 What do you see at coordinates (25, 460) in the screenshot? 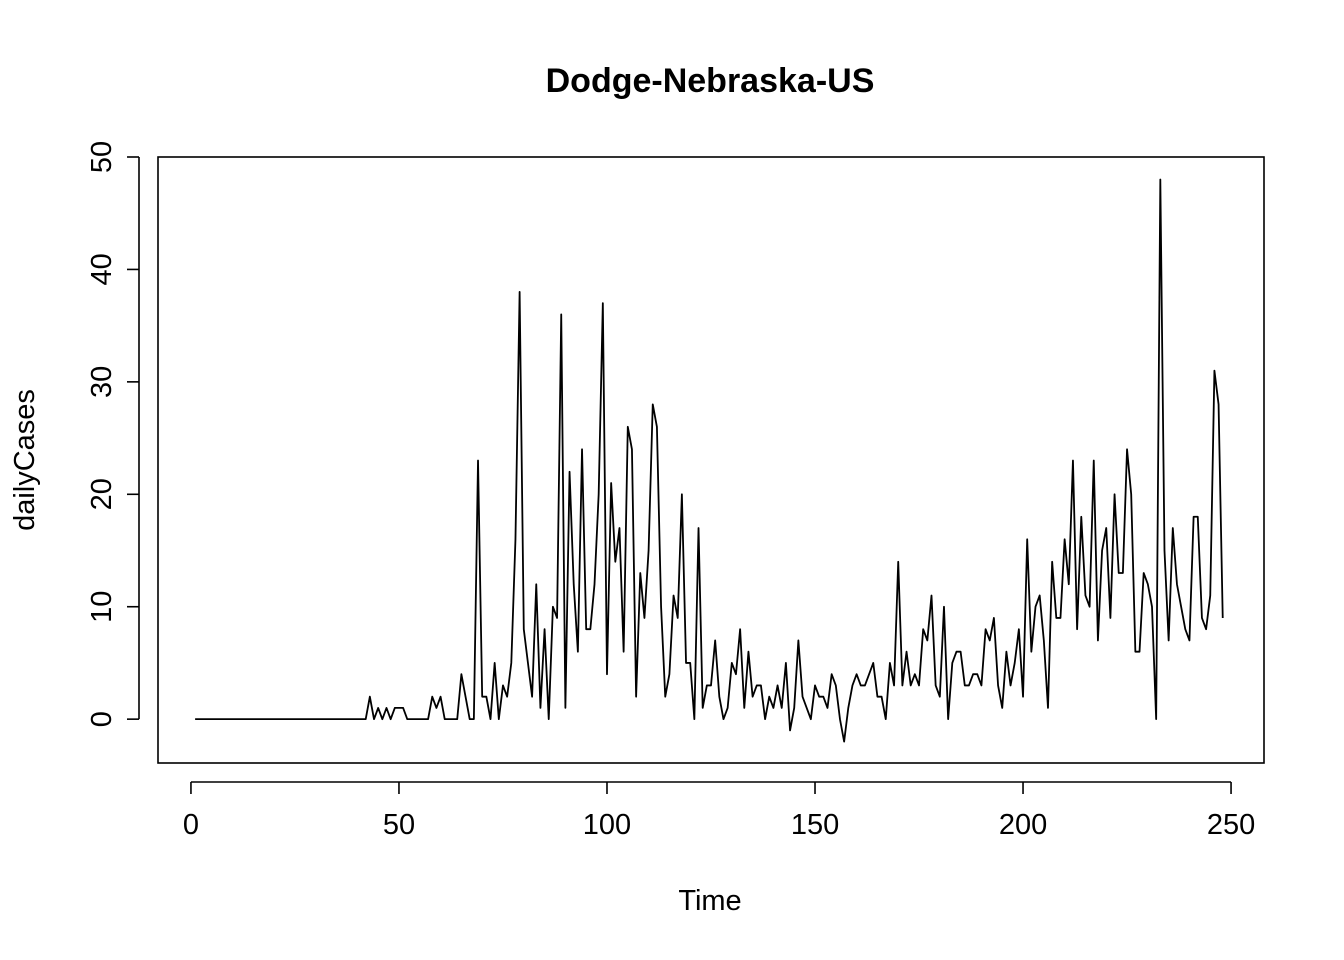
I see `y-axis-label: dailyCases` at bounding box center [25, 460].